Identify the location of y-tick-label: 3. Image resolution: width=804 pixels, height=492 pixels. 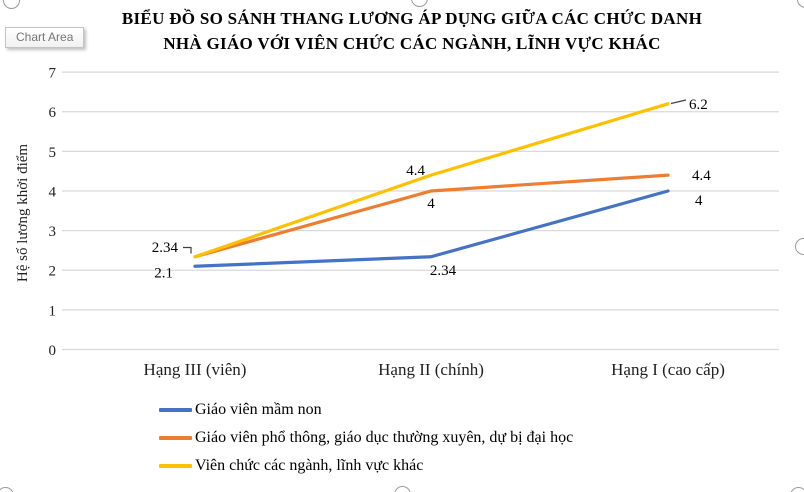
(53, 232).